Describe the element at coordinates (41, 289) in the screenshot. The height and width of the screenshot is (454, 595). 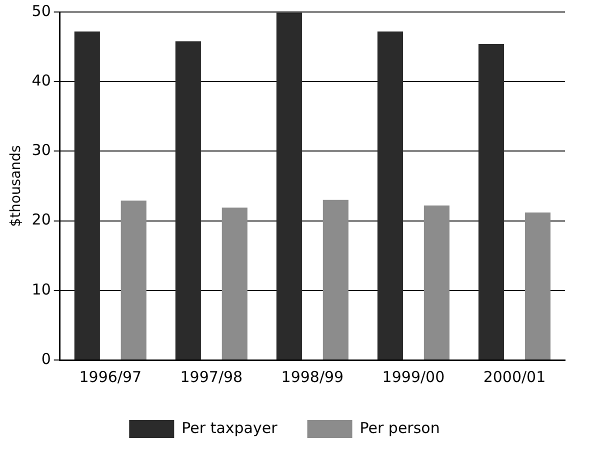
I see `y-tick-label: 10` at that location.